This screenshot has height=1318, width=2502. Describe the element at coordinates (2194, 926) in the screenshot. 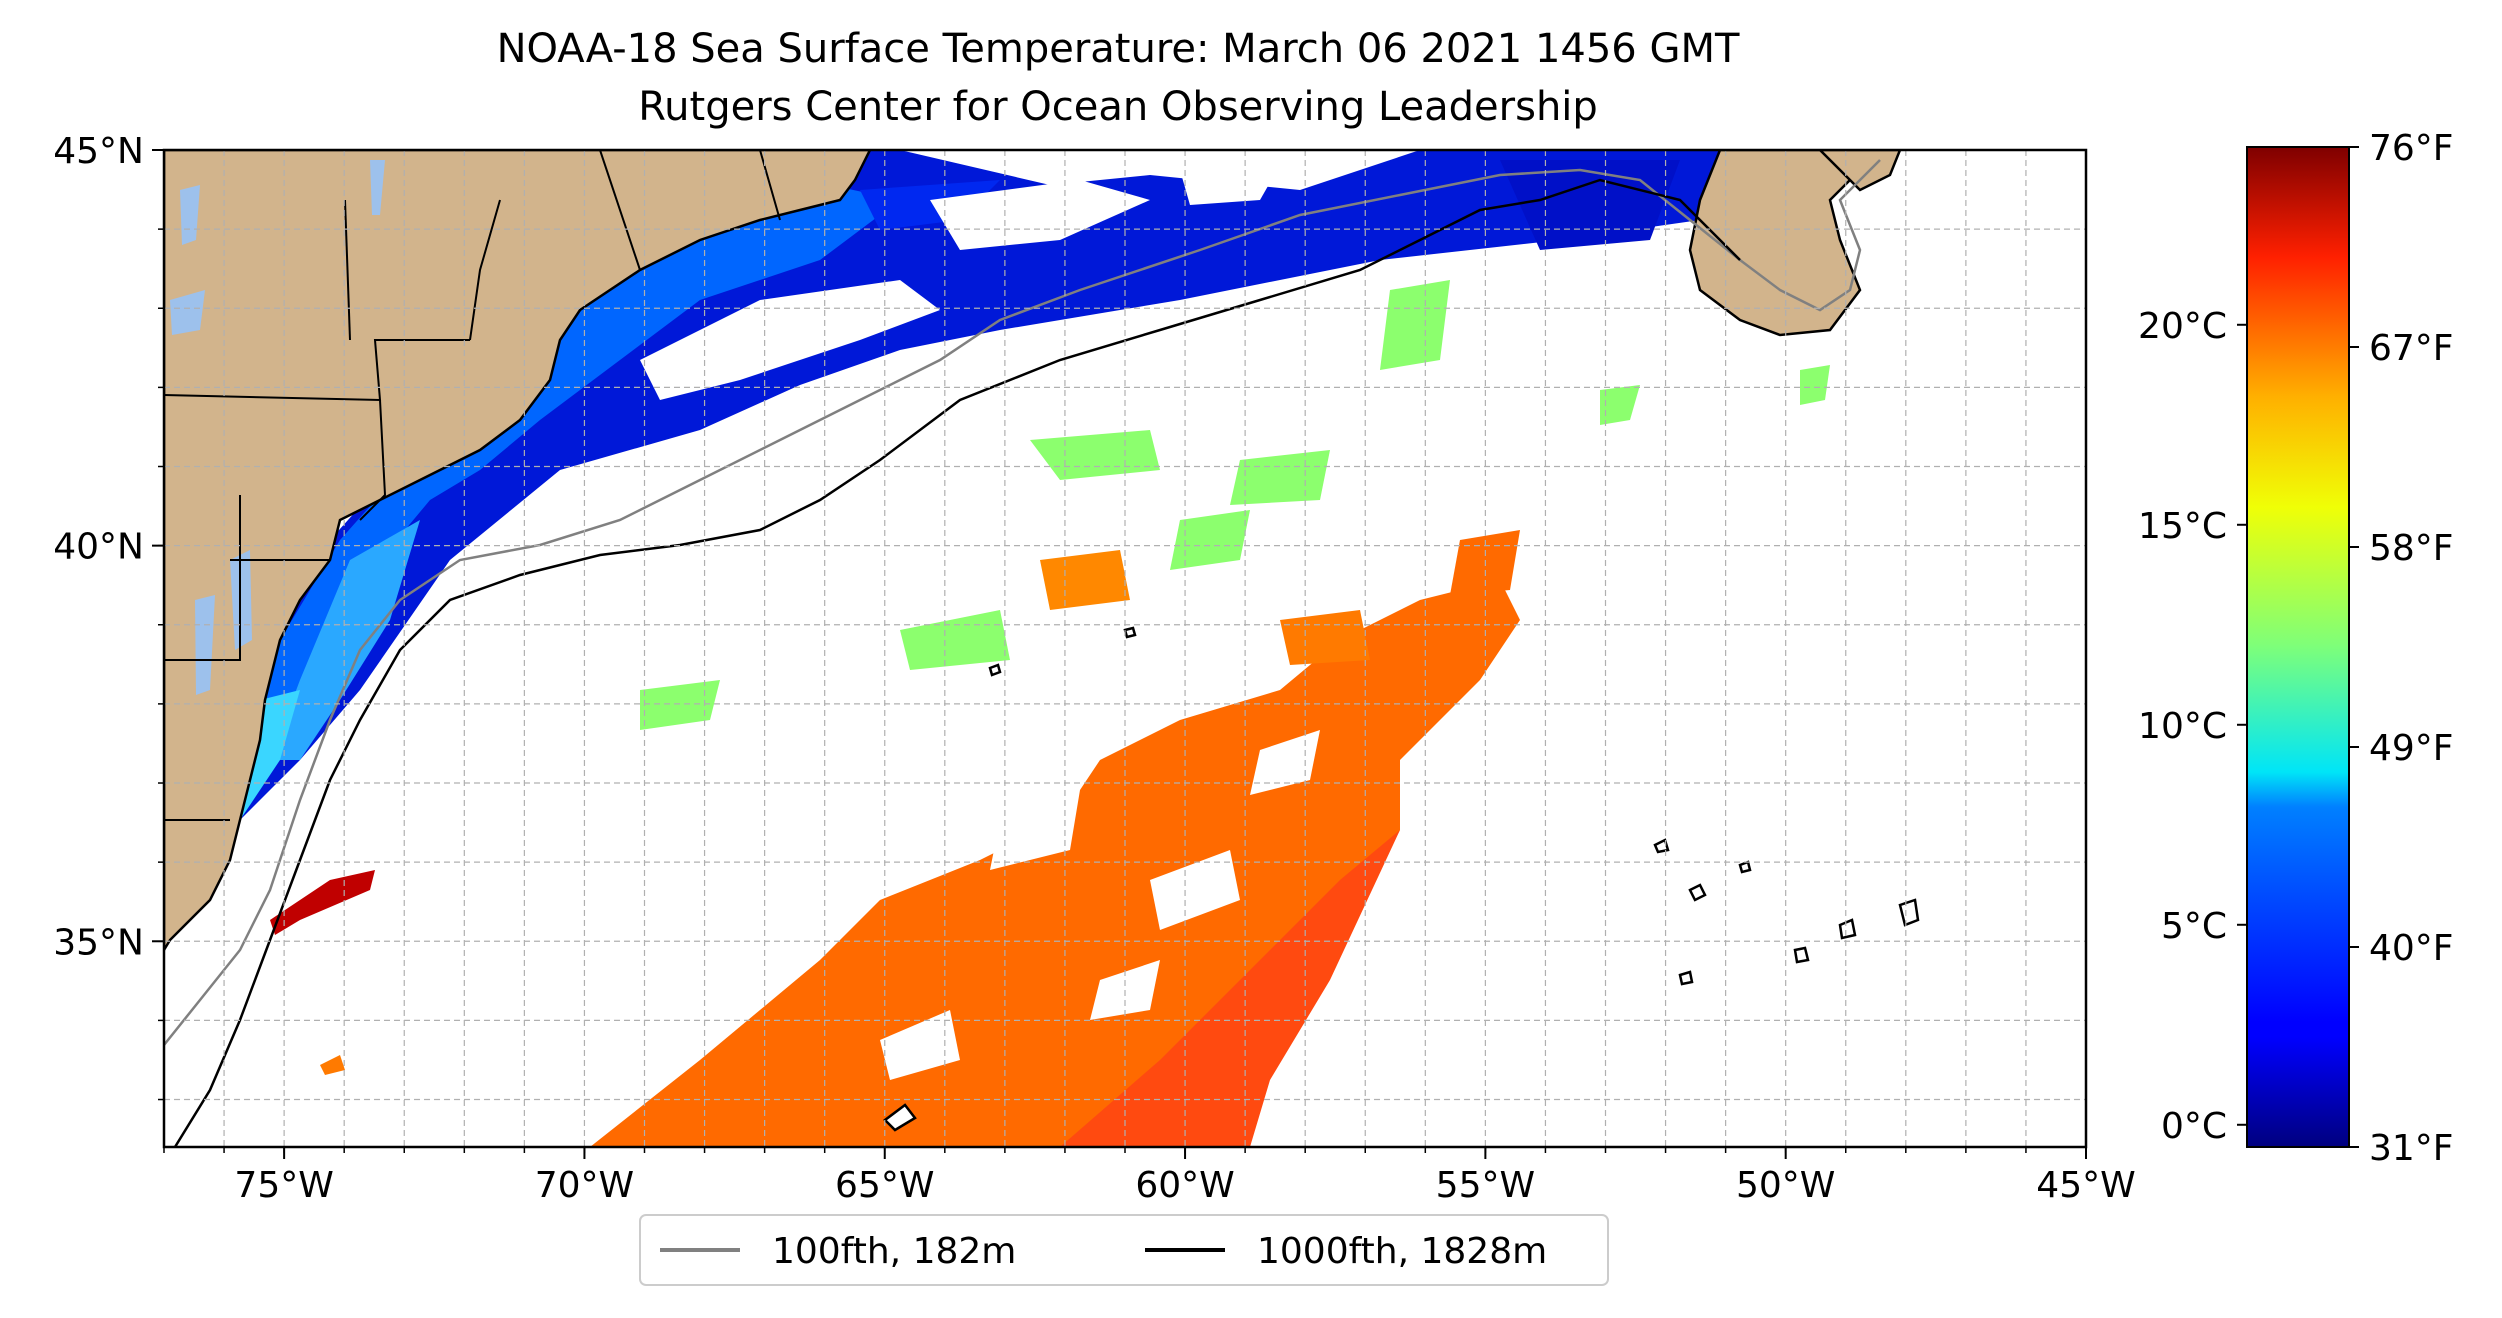

I see `colorbar-c-label: 5°C` at that location.